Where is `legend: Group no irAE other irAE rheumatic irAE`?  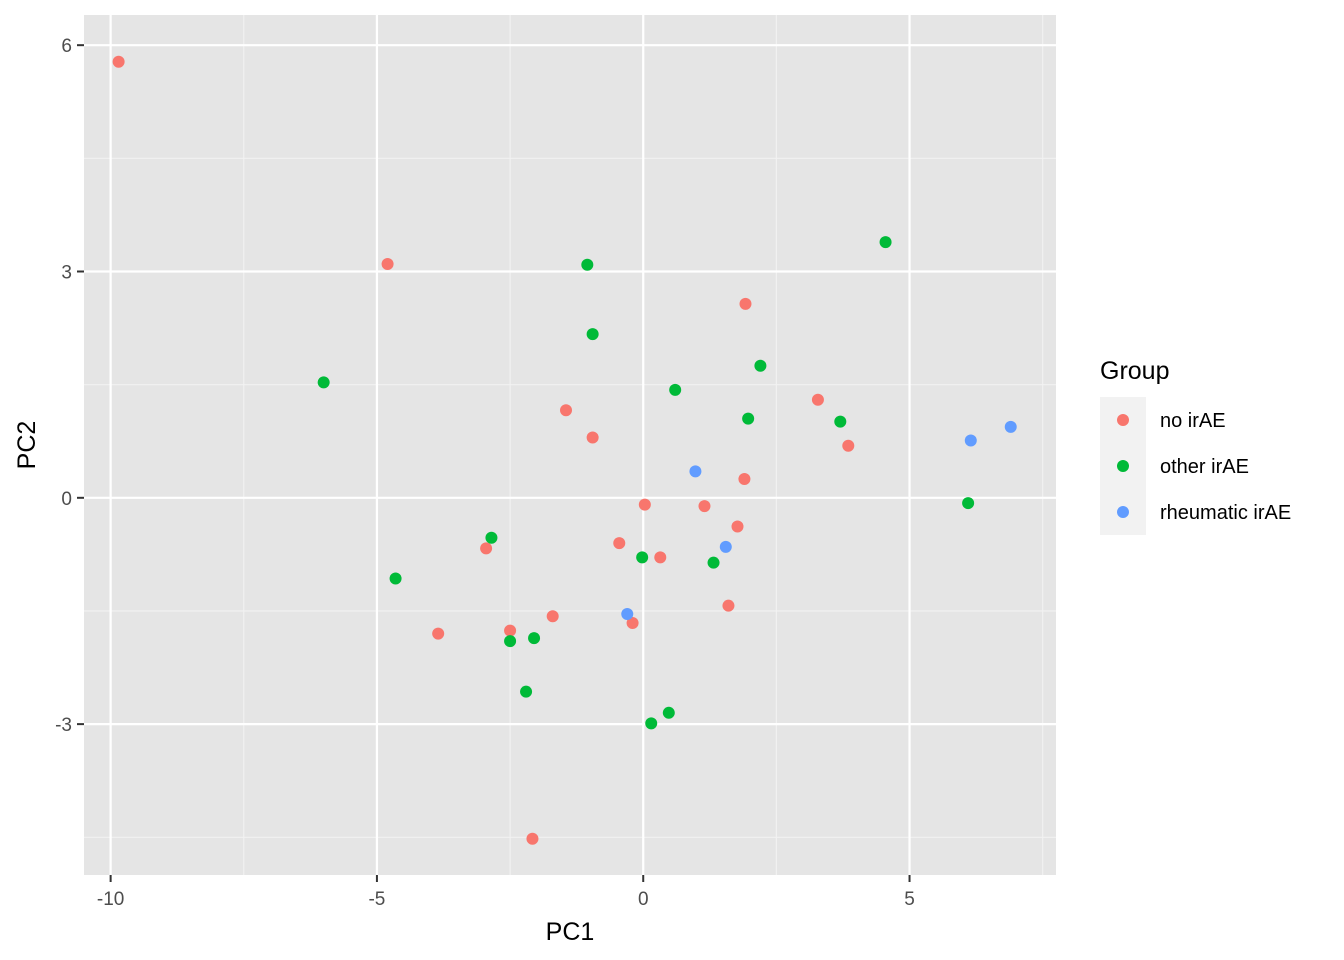
legend: Group no irAE other irAE rheumatic irAE is located at coordinates (1195, 446).